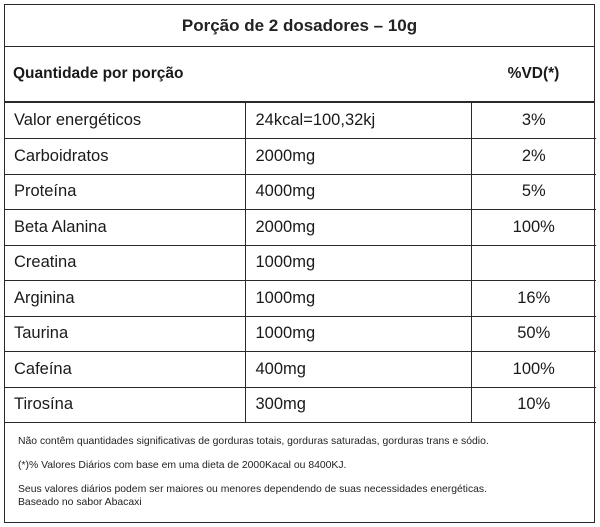 The image size is (600, 527). I want to click on nutrient-daily-value: 10%, so click(533, 405).